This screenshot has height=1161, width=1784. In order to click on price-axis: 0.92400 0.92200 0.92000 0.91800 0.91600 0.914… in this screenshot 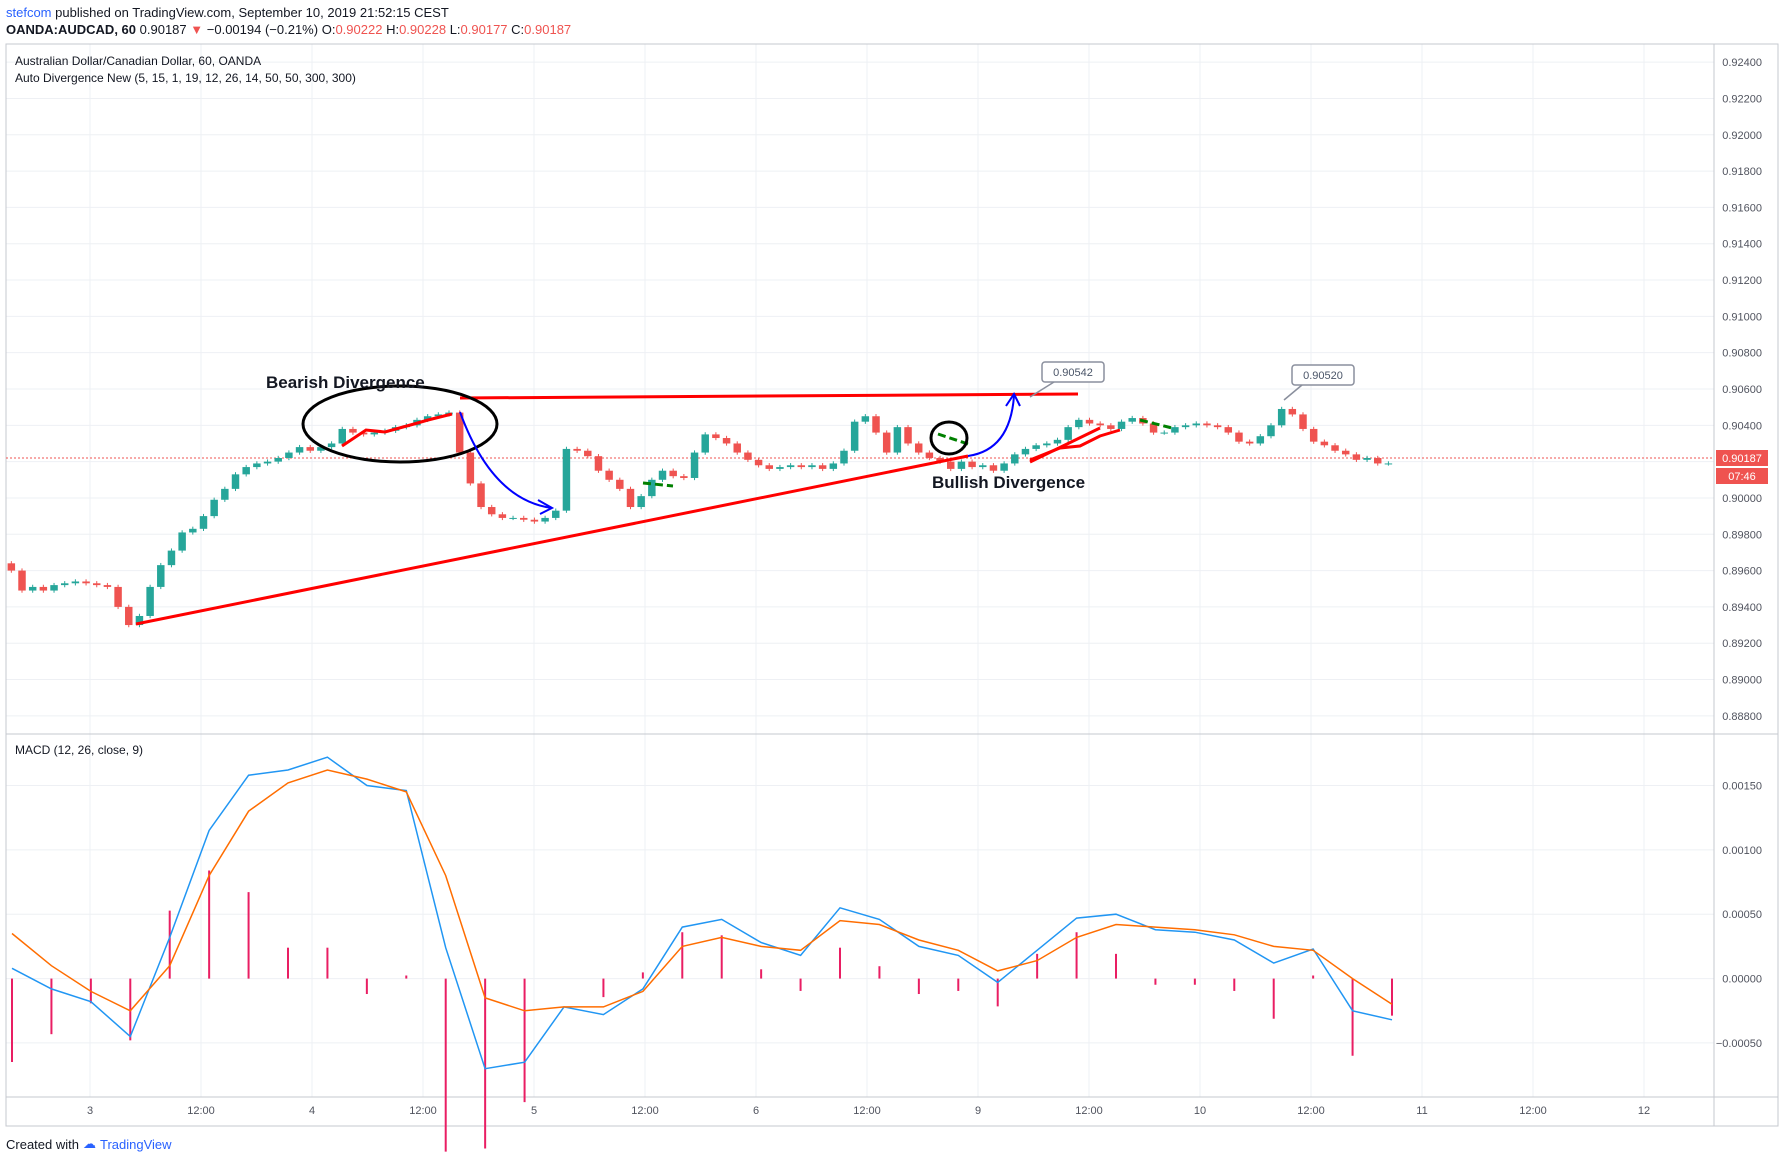, I will do `click(1742, 390)`.